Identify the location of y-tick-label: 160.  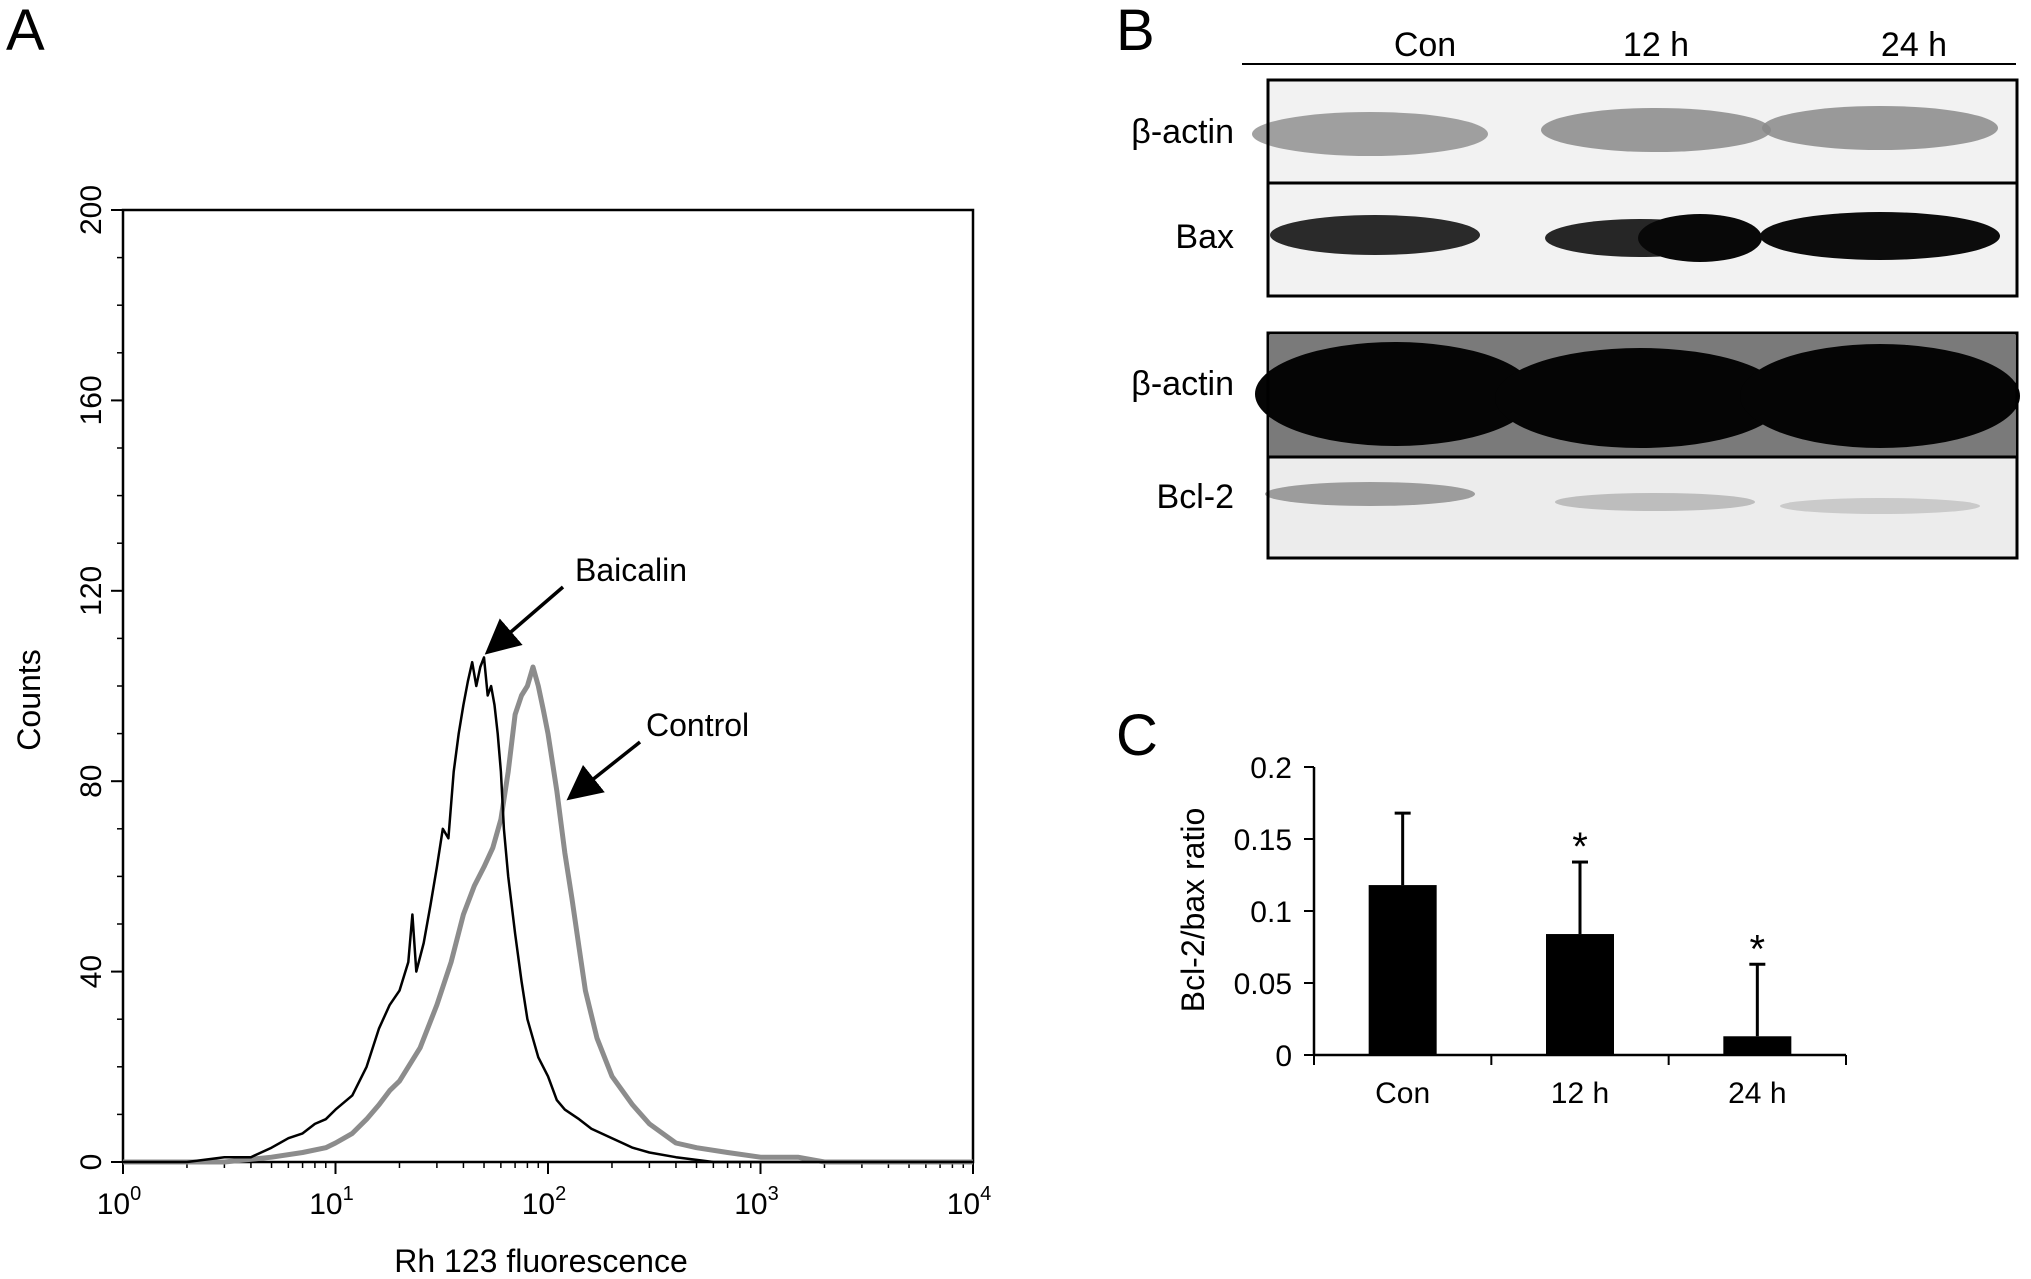
(91, 400).